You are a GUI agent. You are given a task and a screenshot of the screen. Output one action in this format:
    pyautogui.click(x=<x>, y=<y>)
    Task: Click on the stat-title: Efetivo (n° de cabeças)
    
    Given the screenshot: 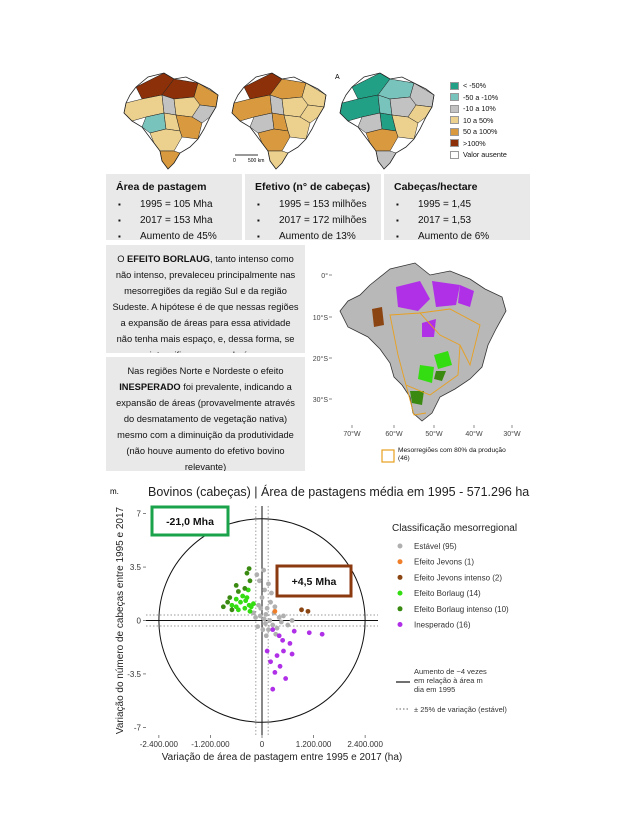 What is the action you would take?
    pyautogui.click(x=313, y=187)
    